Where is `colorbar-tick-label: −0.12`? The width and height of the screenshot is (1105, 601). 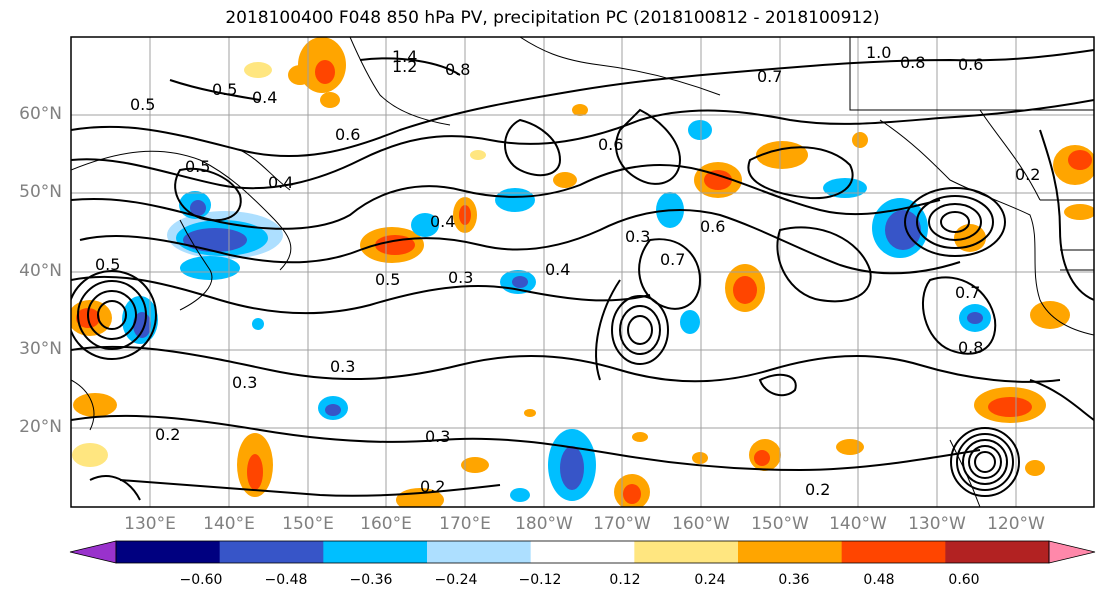
colorbar-tick-label: −0.12 is located at coordinates (540, 580).